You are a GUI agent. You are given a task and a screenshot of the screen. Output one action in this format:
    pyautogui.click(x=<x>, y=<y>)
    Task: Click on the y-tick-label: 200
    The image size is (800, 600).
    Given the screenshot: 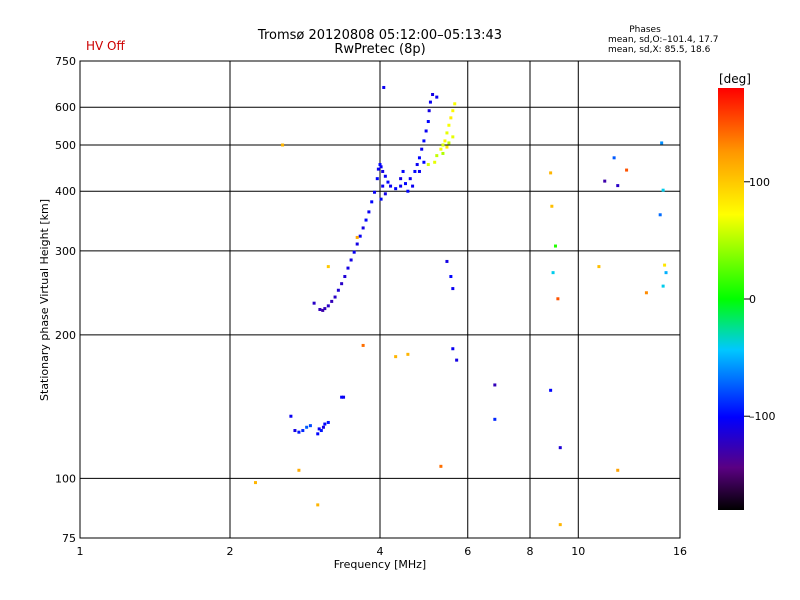 What is the action you would take?
    pyautogui.click(x=65, y=335)
    